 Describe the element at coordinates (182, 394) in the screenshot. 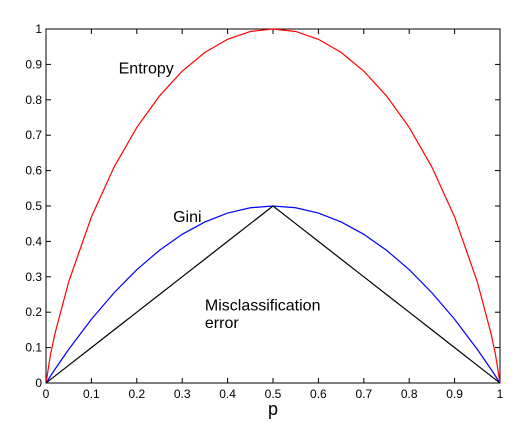

I see `x-tick-label: 0.3` at that location.